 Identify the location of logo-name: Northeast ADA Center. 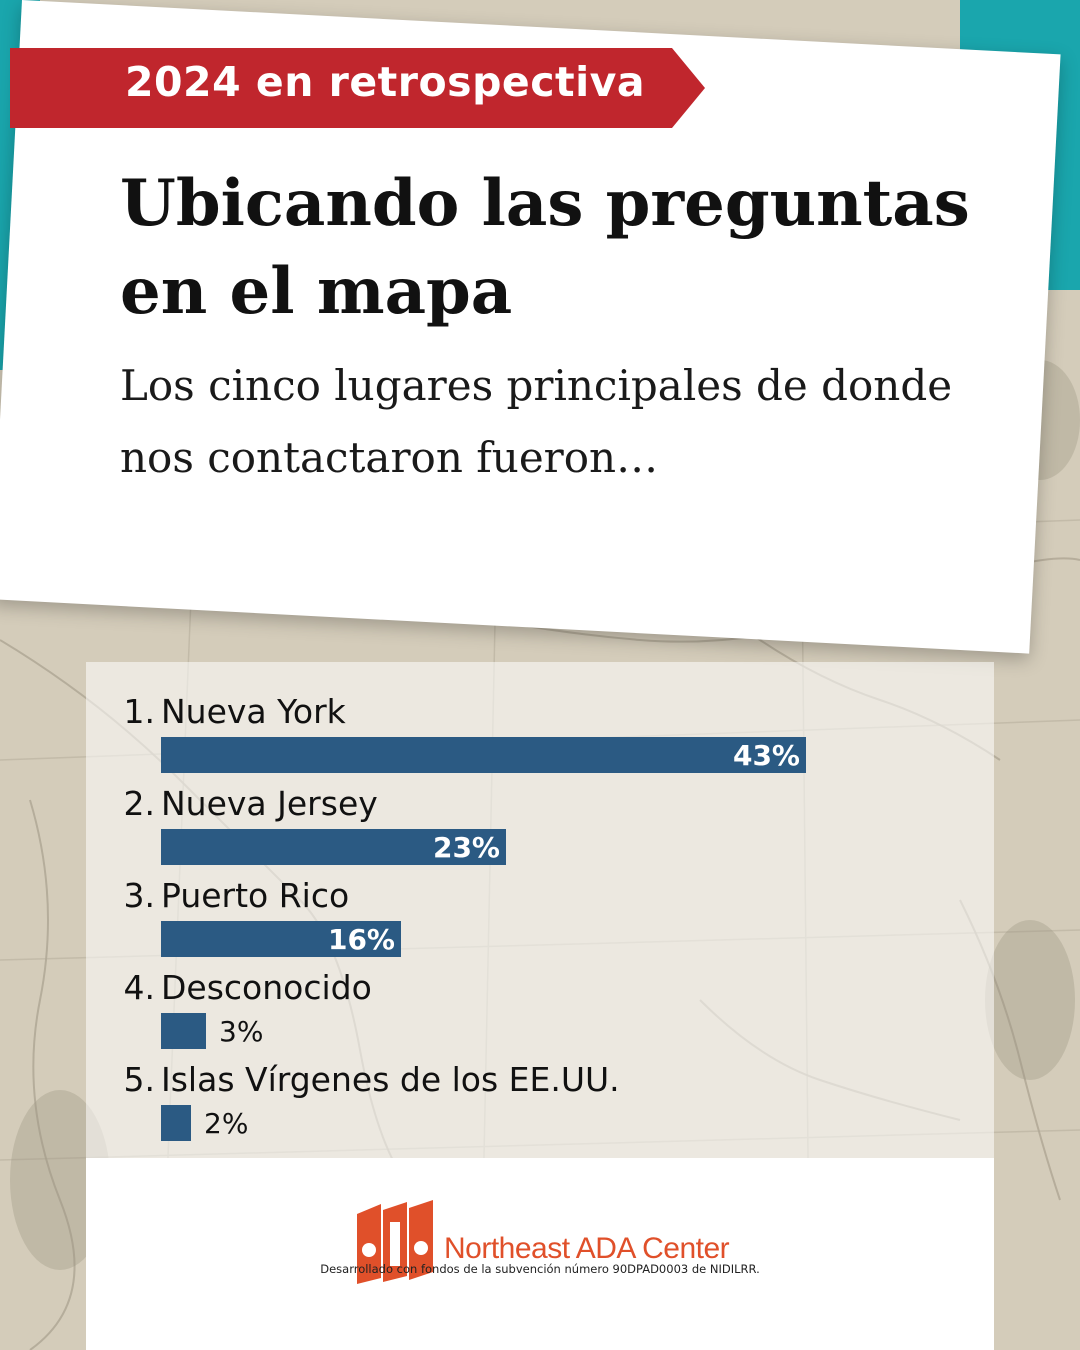
(587, 1248).